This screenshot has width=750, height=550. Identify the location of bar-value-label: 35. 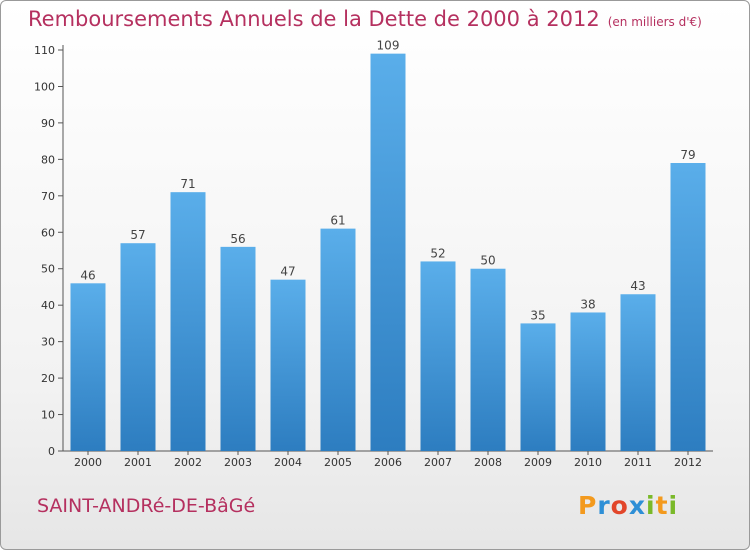
(537, 315).